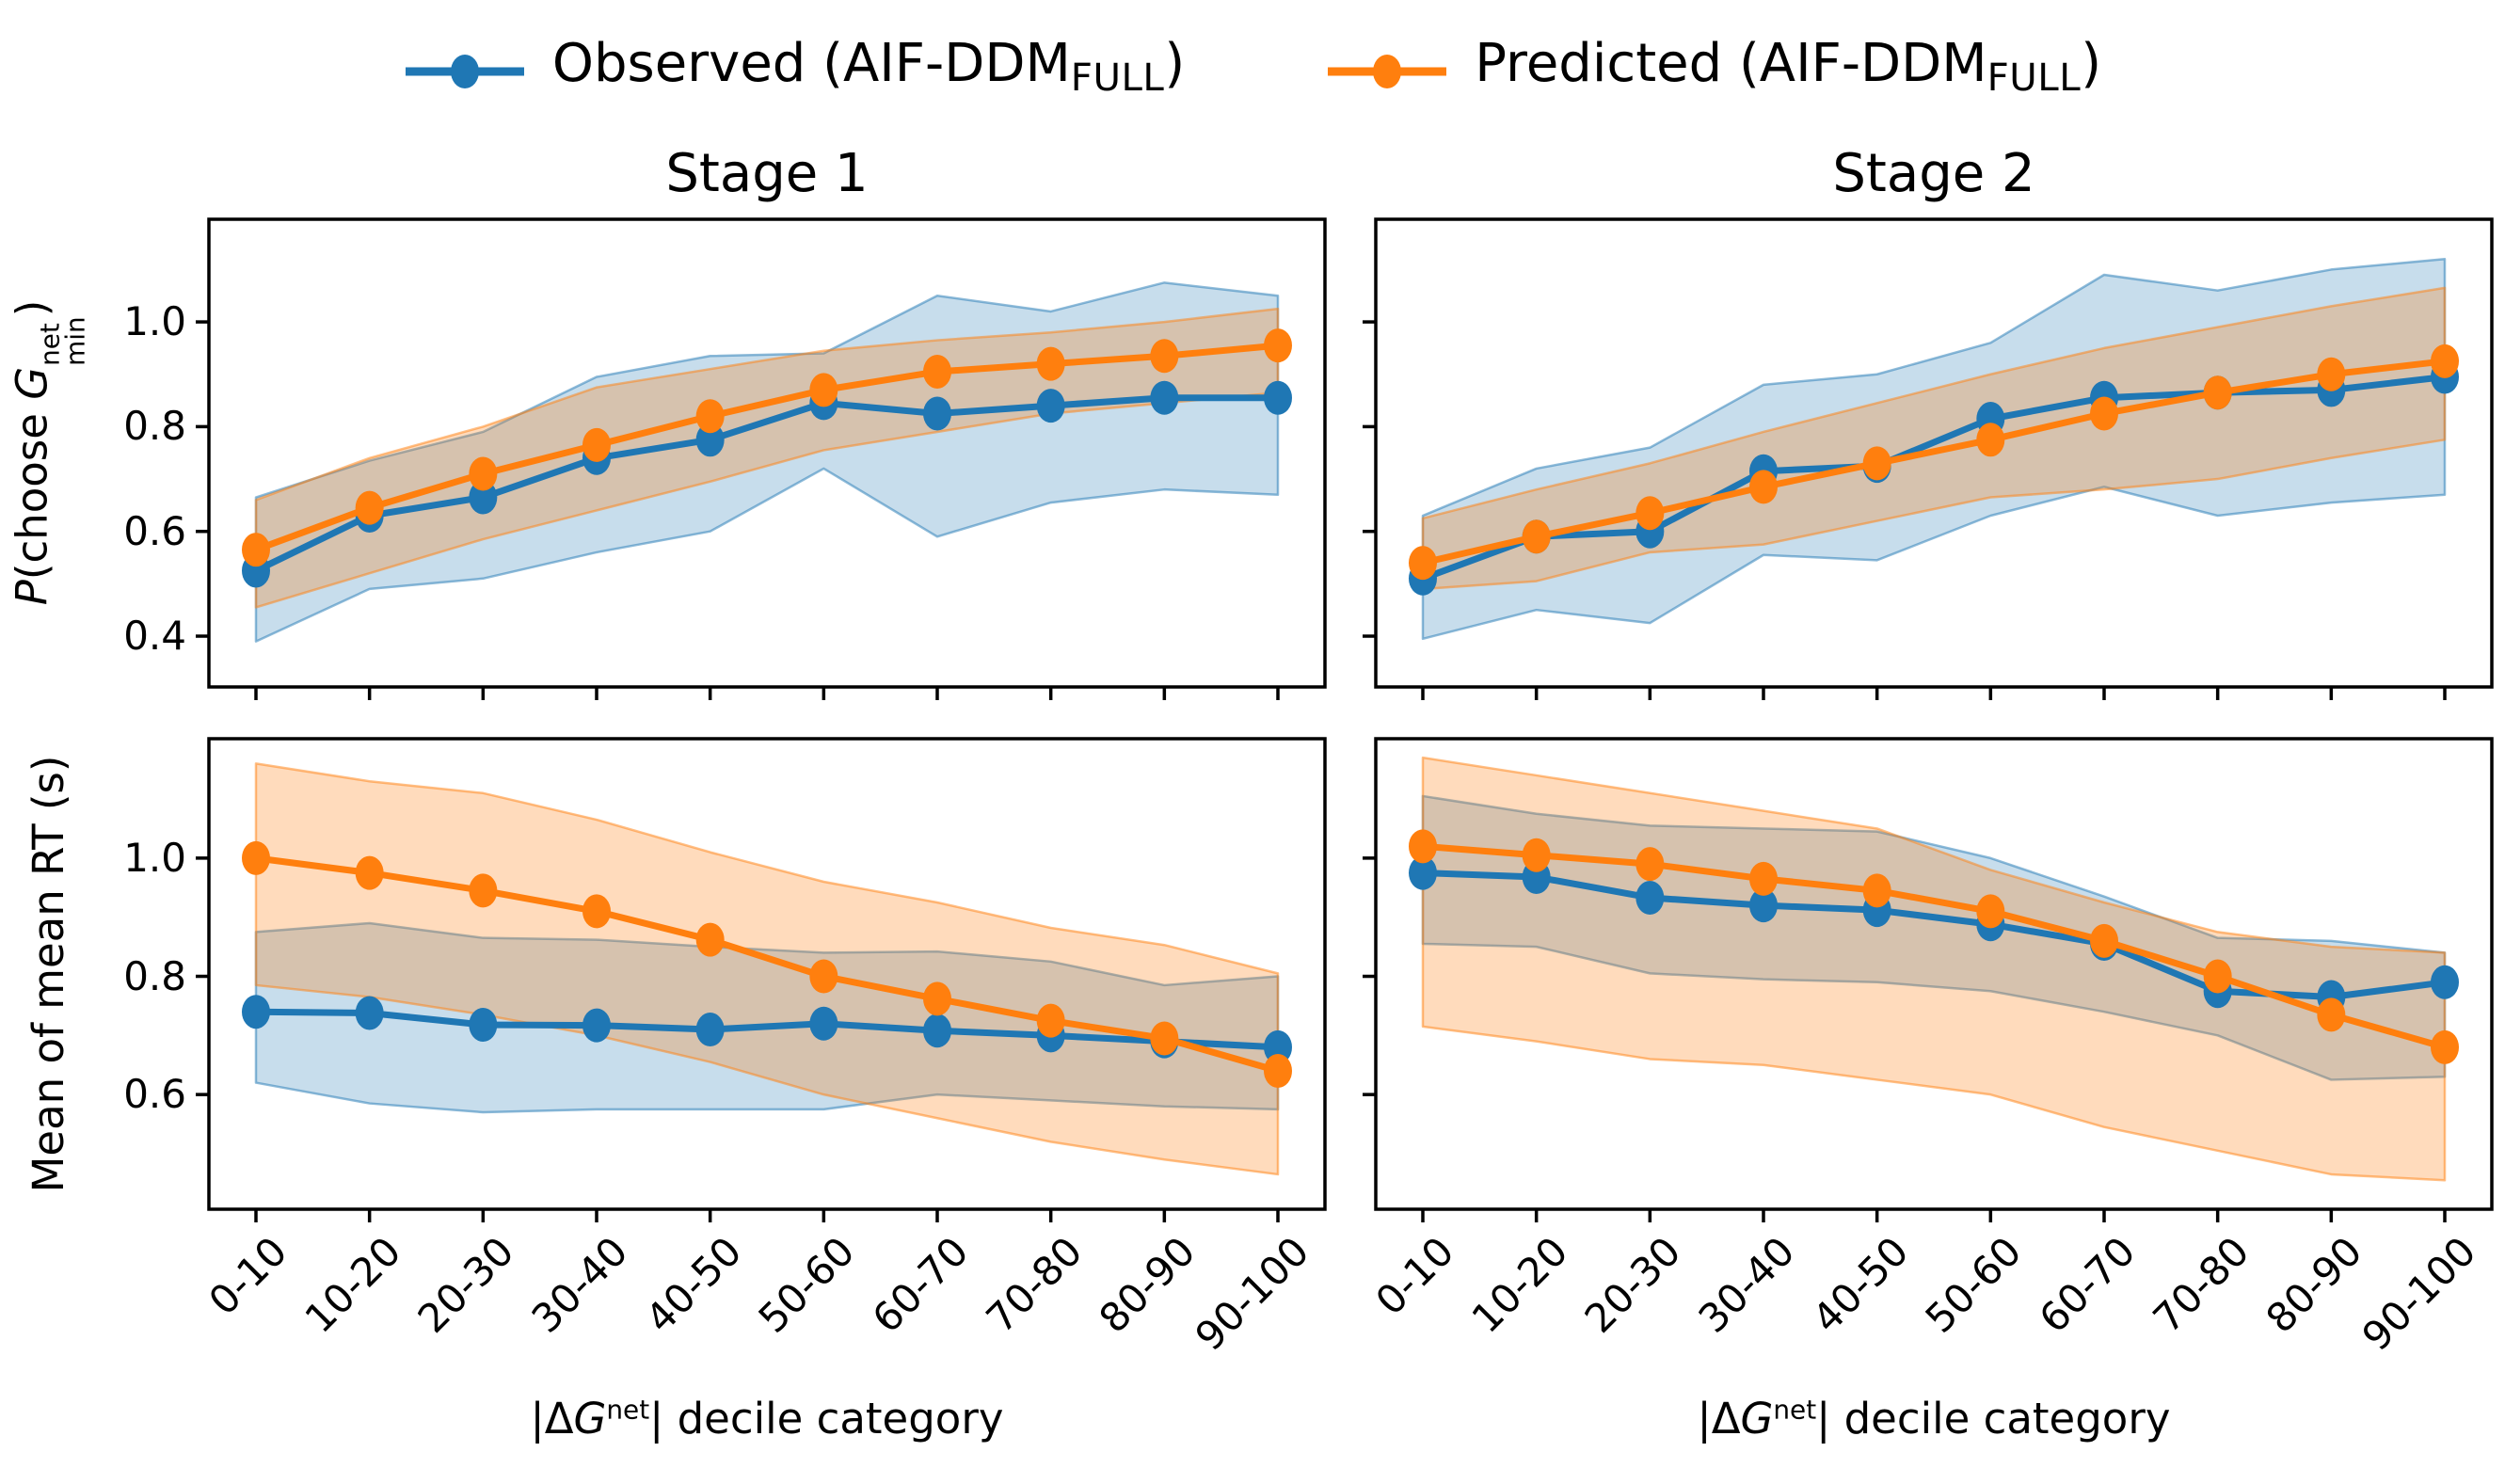 The image size is (2505, 1484). I want to click on stage2-rt-axes-box, so click(1934, 974).